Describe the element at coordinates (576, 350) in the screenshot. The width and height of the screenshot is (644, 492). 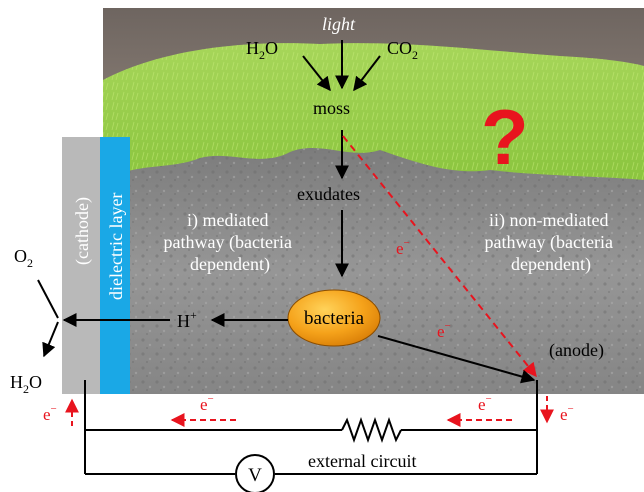
I see `anode-label: (anode)` at that location.